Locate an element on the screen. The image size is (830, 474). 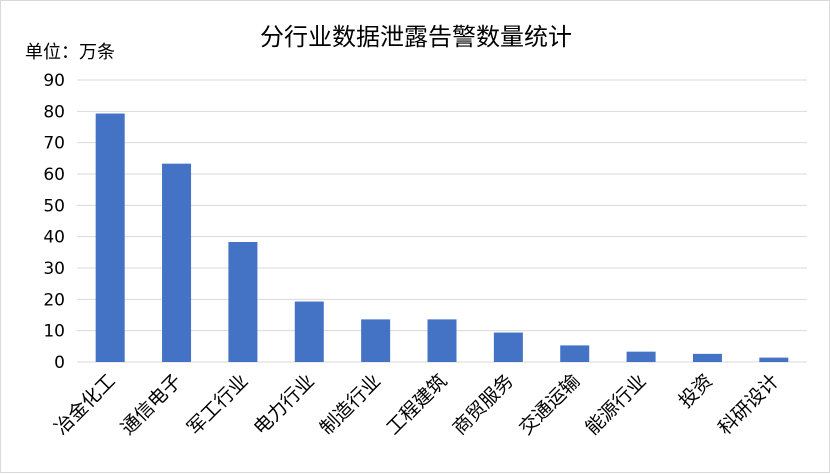
y-tick-label: 50 is located at coordinates (54, 206).